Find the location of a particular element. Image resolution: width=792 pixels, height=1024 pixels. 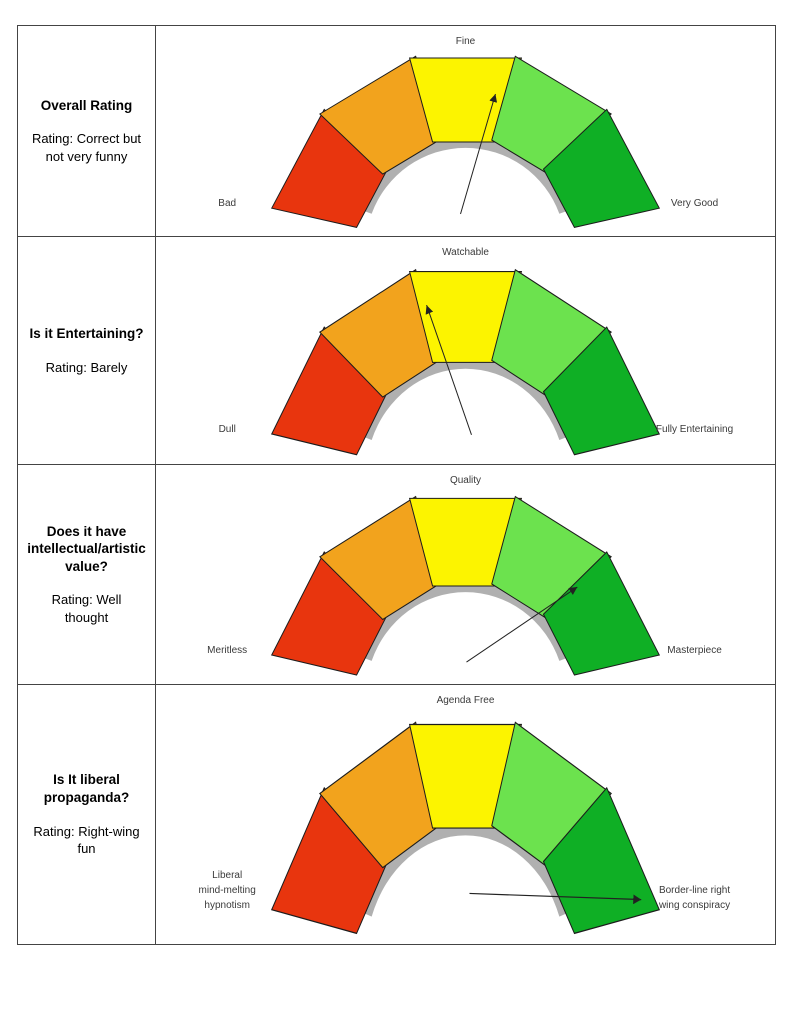

gauge-max-label: Very Good is located at coordinates (694, 203).